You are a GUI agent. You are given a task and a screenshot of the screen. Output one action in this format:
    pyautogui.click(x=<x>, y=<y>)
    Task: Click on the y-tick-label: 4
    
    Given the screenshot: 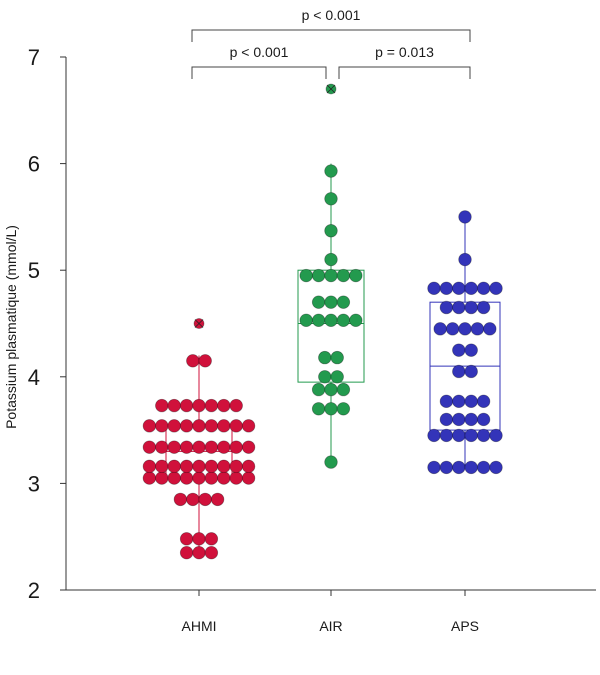 What is the action you would take?
    pyautogui.click(x=34, y=377)
    